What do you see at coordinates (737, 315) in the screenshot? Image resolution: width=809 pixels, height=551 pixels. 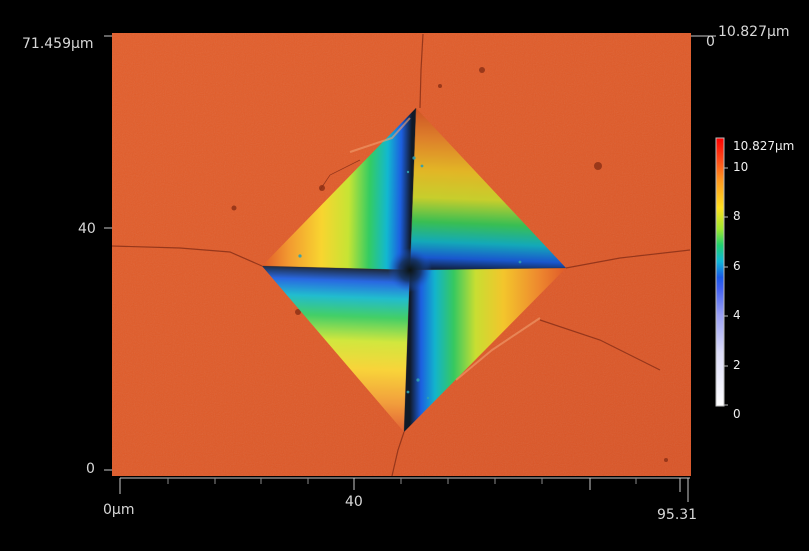 I see `scale-tick-4: 4` at bounding box center [737, 315].